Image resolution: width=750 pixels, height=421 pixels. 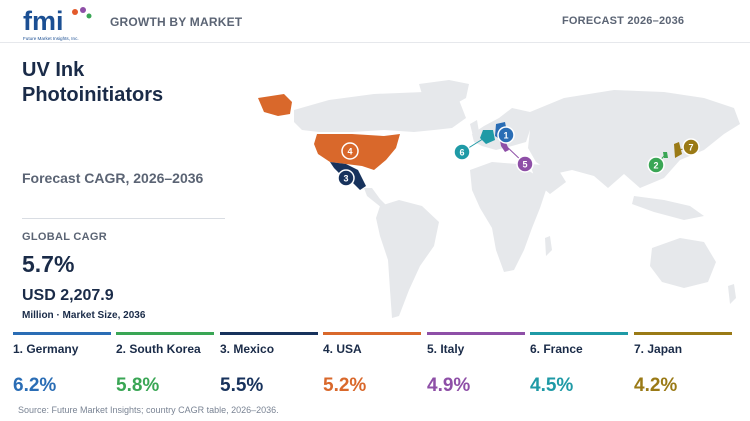 I want to click on map-marker-mexico: 3, so click(x=346, y=178).